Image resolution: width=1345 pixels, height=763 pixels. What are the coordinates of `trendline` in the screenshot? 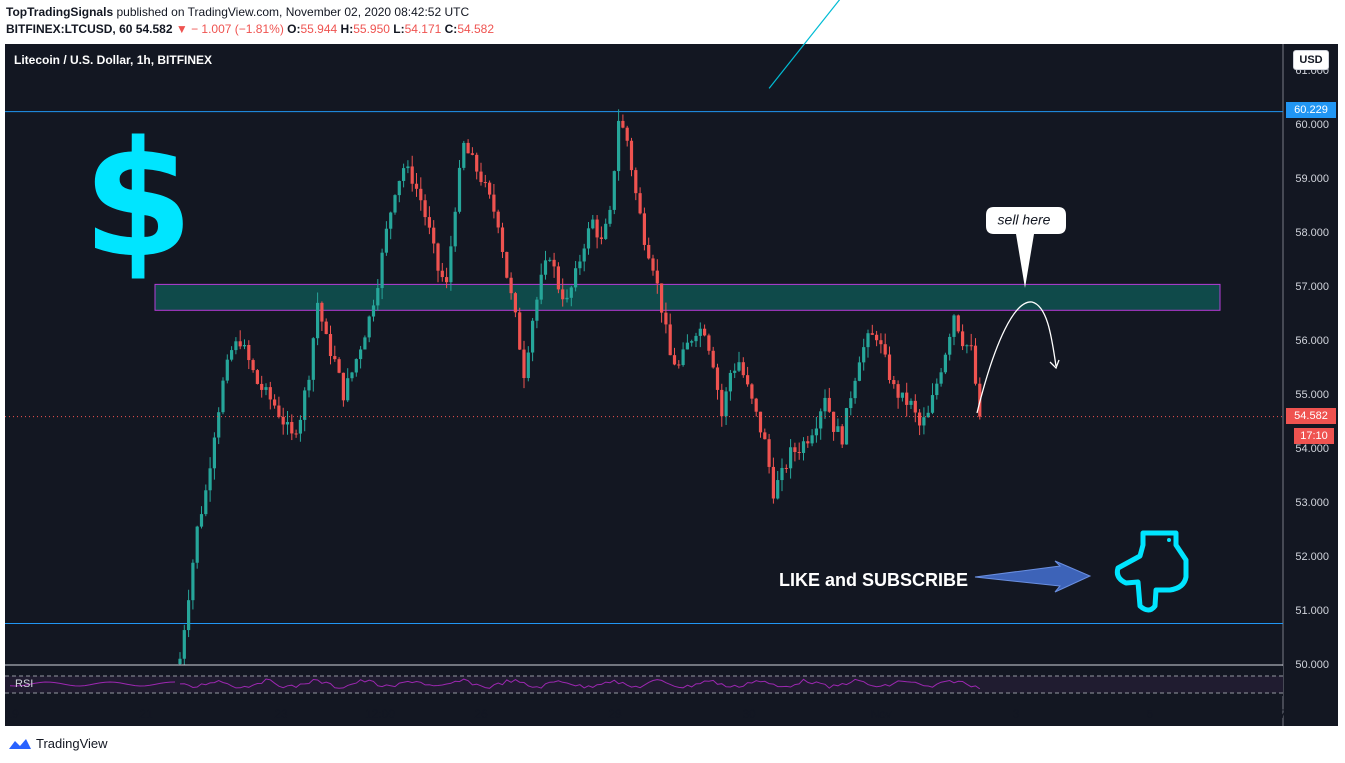 It's located at (968, 44).